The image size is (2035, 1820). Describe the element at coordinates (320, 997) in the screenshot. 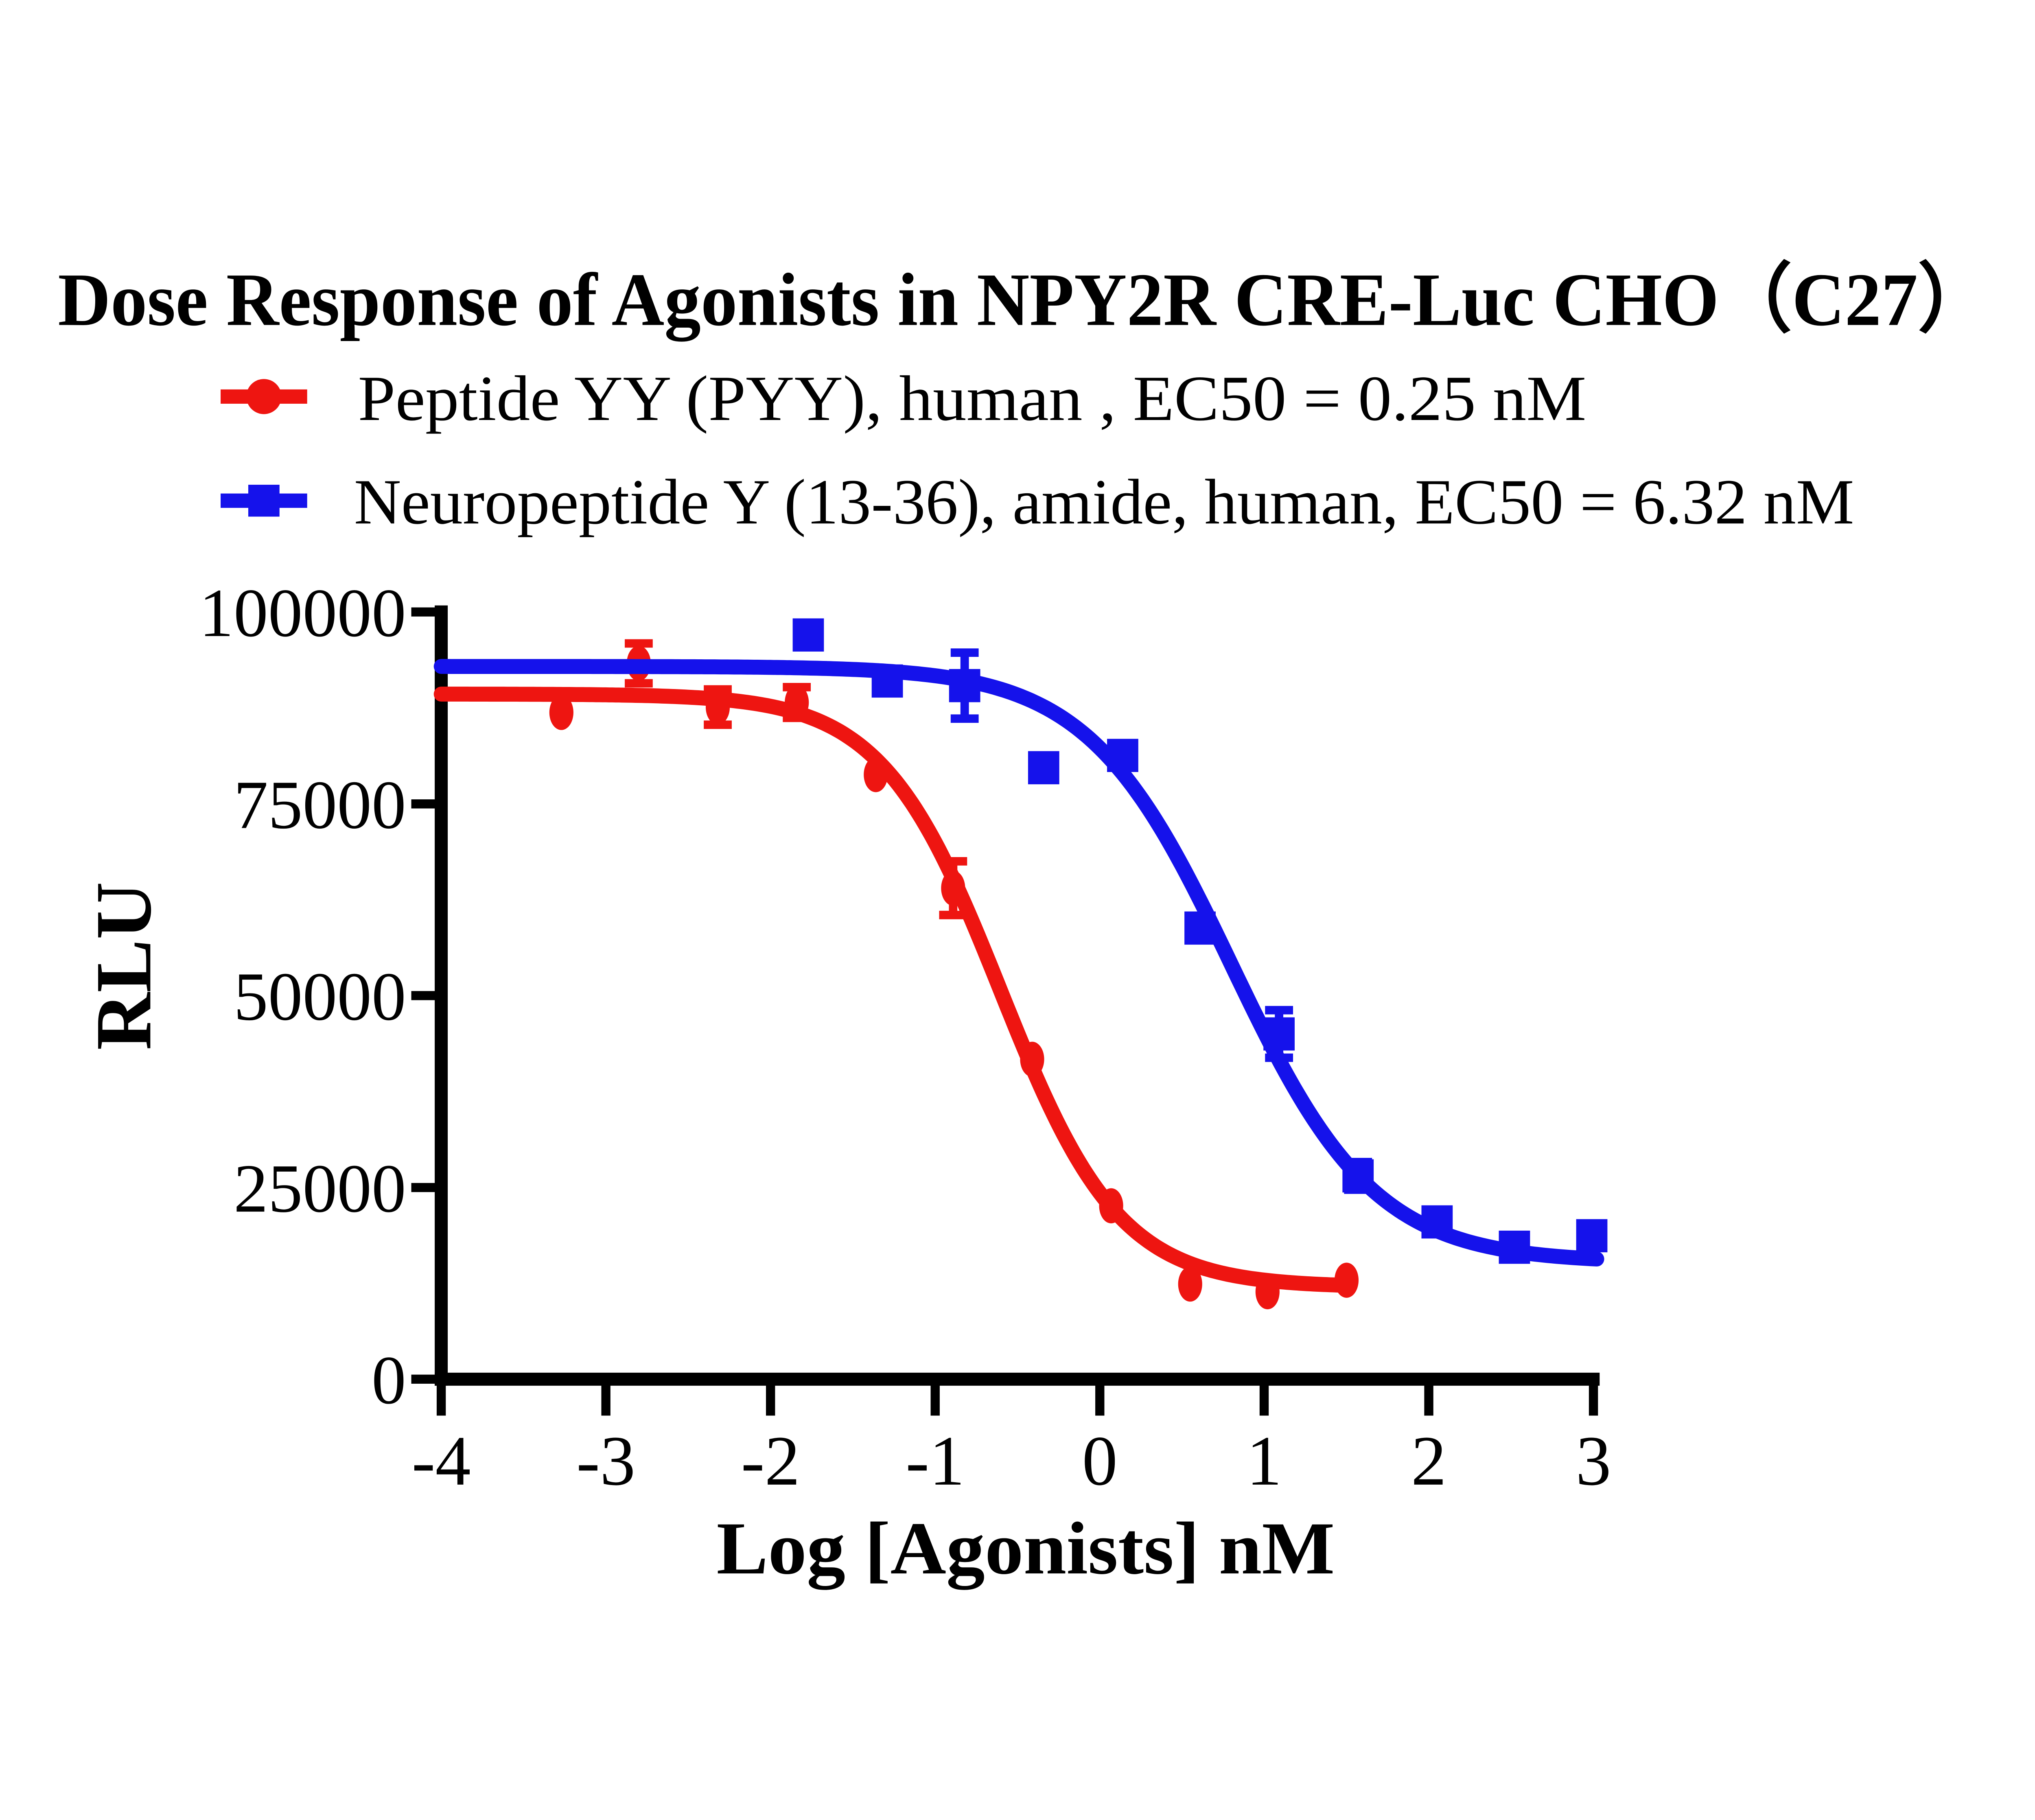

I see `y-tick-label: 50000` at that location.